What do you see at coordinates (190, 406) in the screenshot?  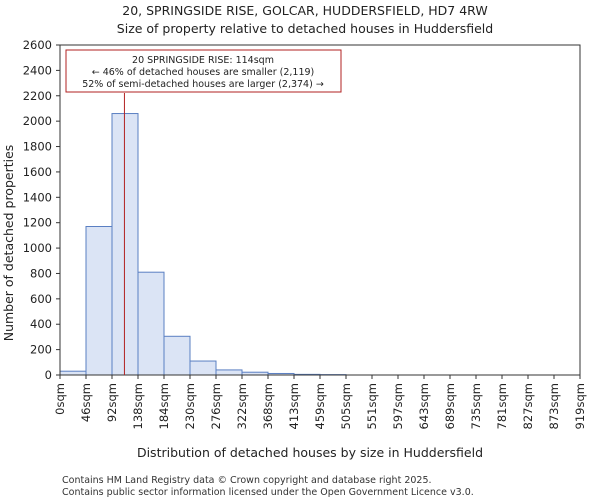 I see `x-tick-label: 230sqm` at bounding box center [190, 406].